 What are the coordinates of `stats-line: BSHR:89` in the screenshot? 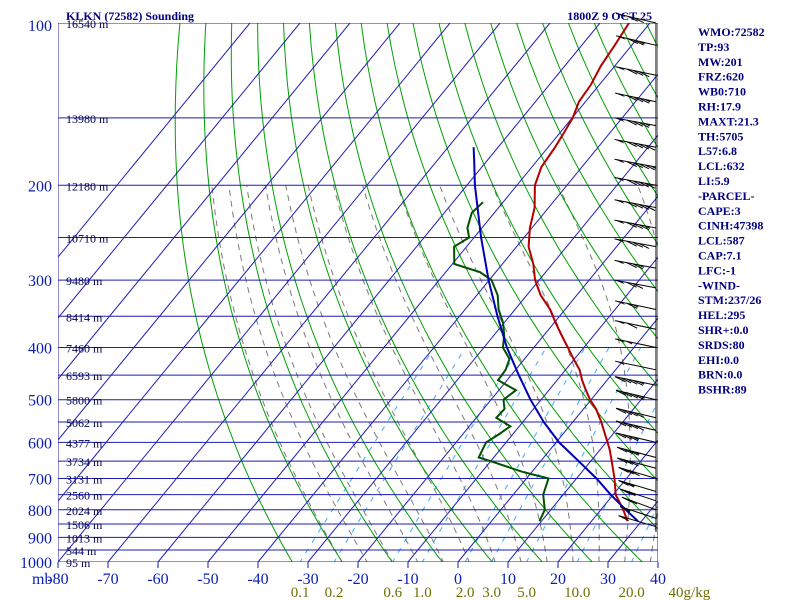 It's located at (722, 390).